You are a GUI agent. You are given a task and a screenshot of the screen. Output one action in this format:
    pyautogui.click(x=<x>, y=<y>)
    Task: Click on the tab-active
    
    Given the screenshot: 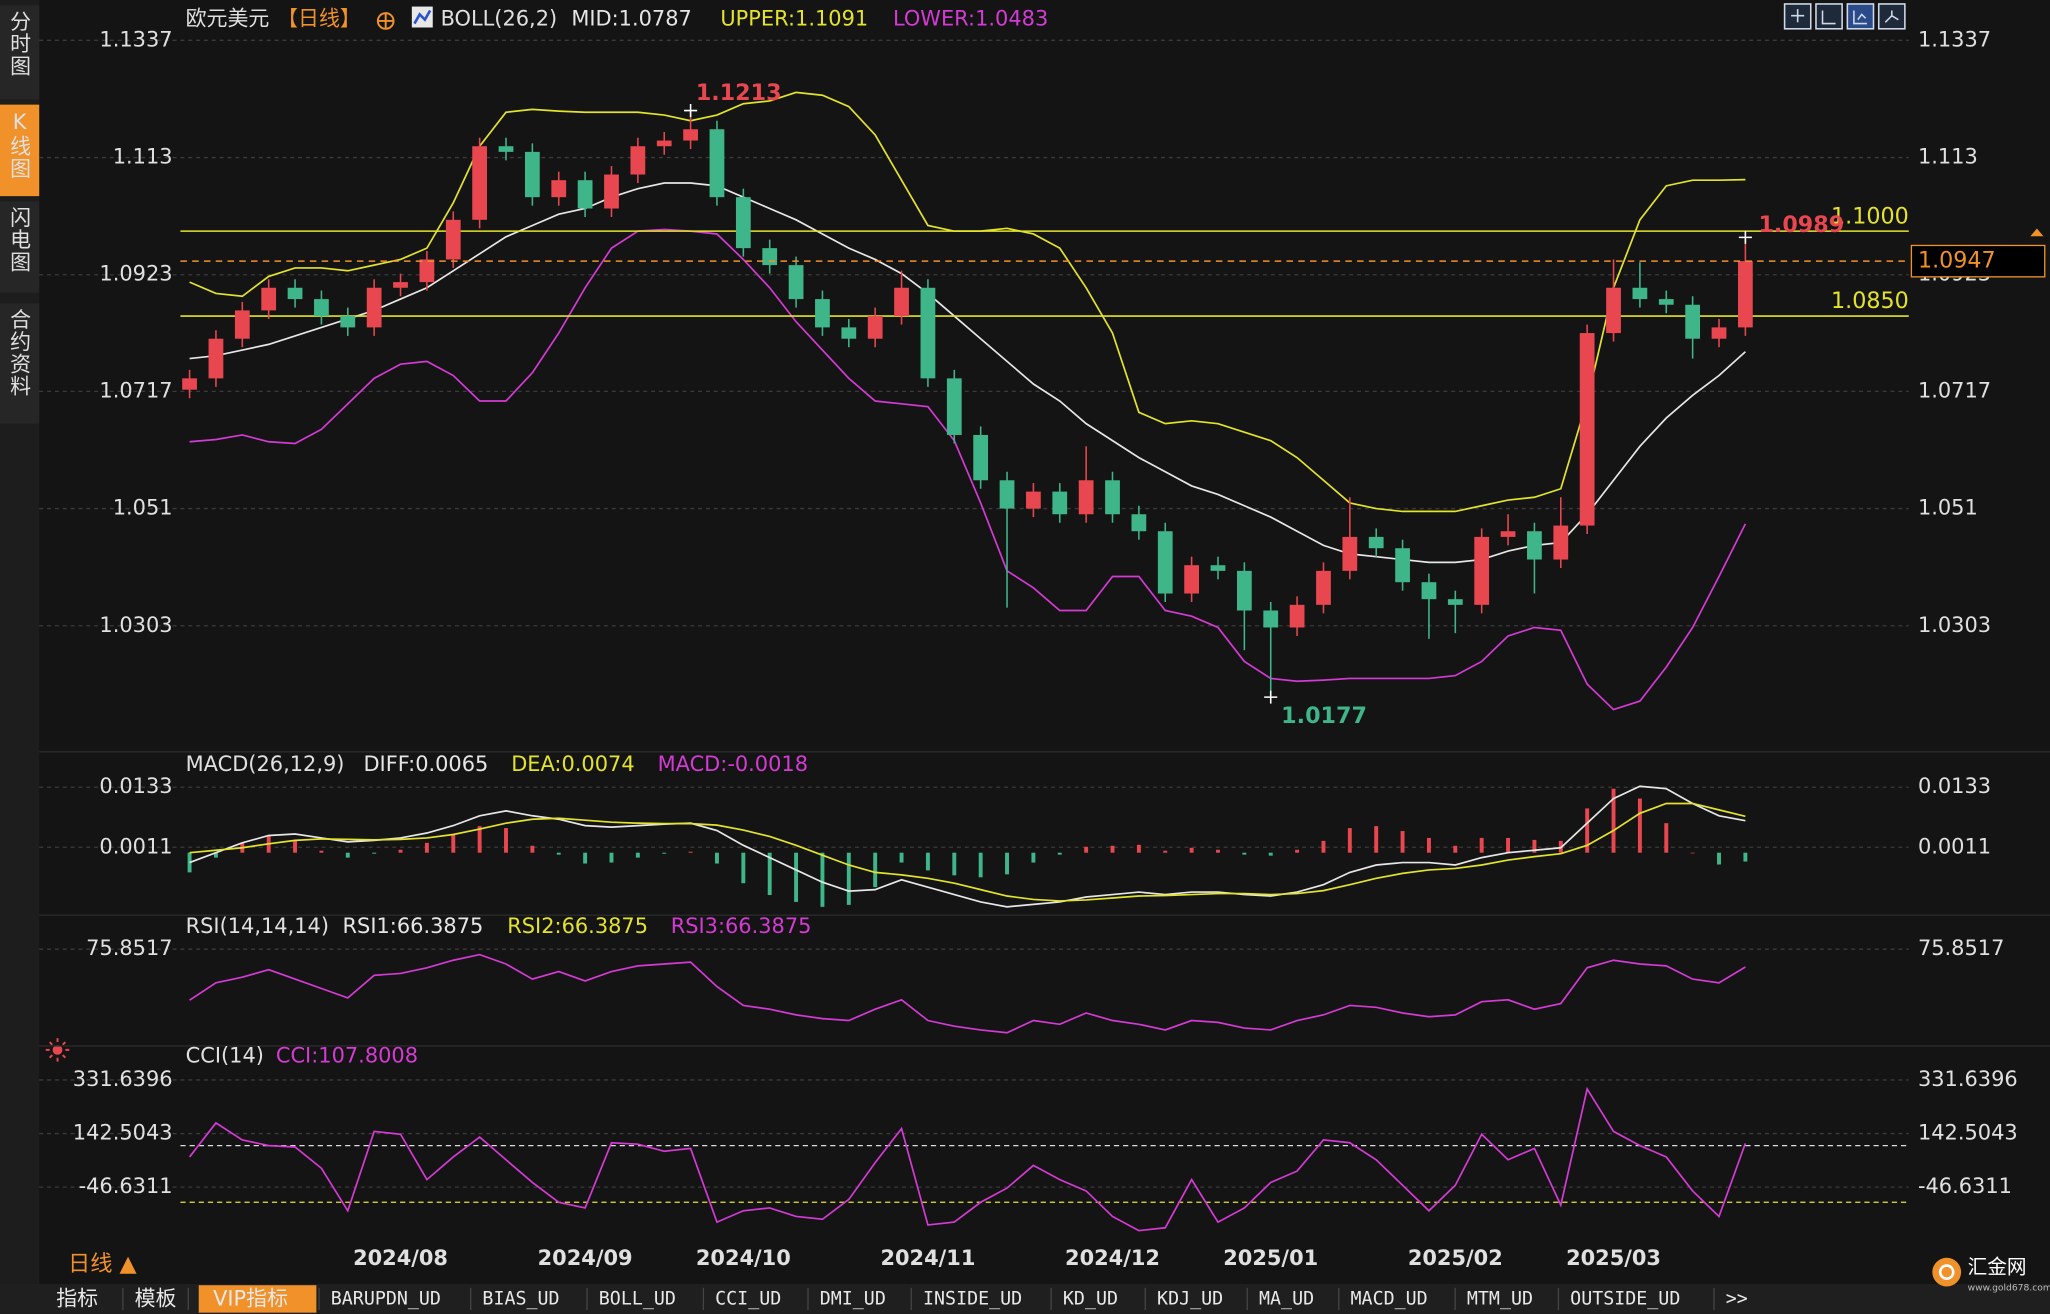 What is the action you would take?
    pyautogui.click(x=257, y=1299)
    